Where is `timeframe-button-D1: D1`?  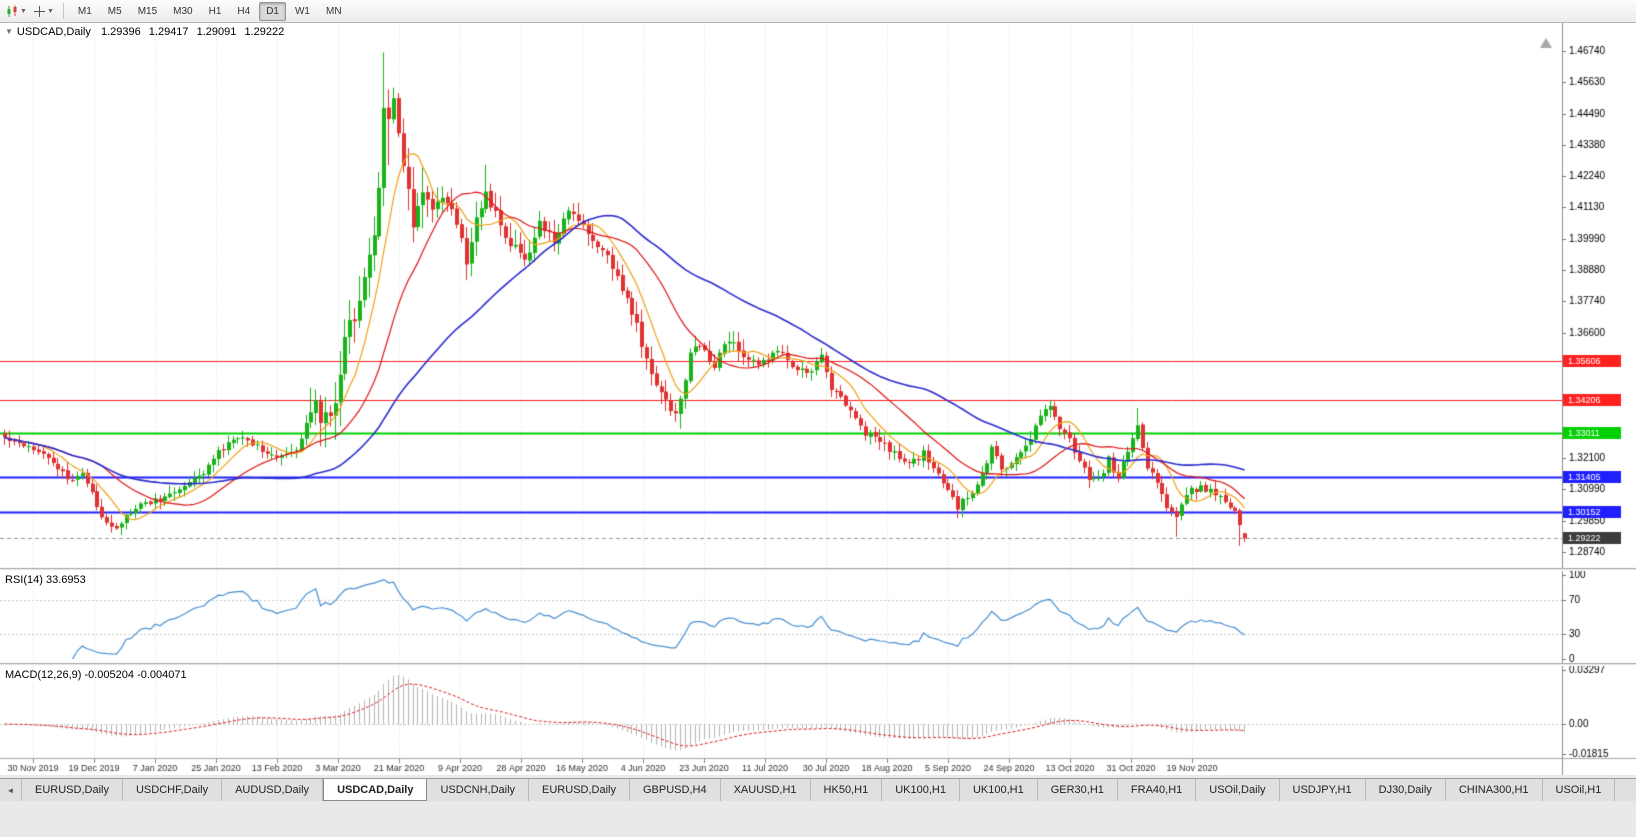
timeframe-button-D1: D1 is located at coordinates (272, 11).